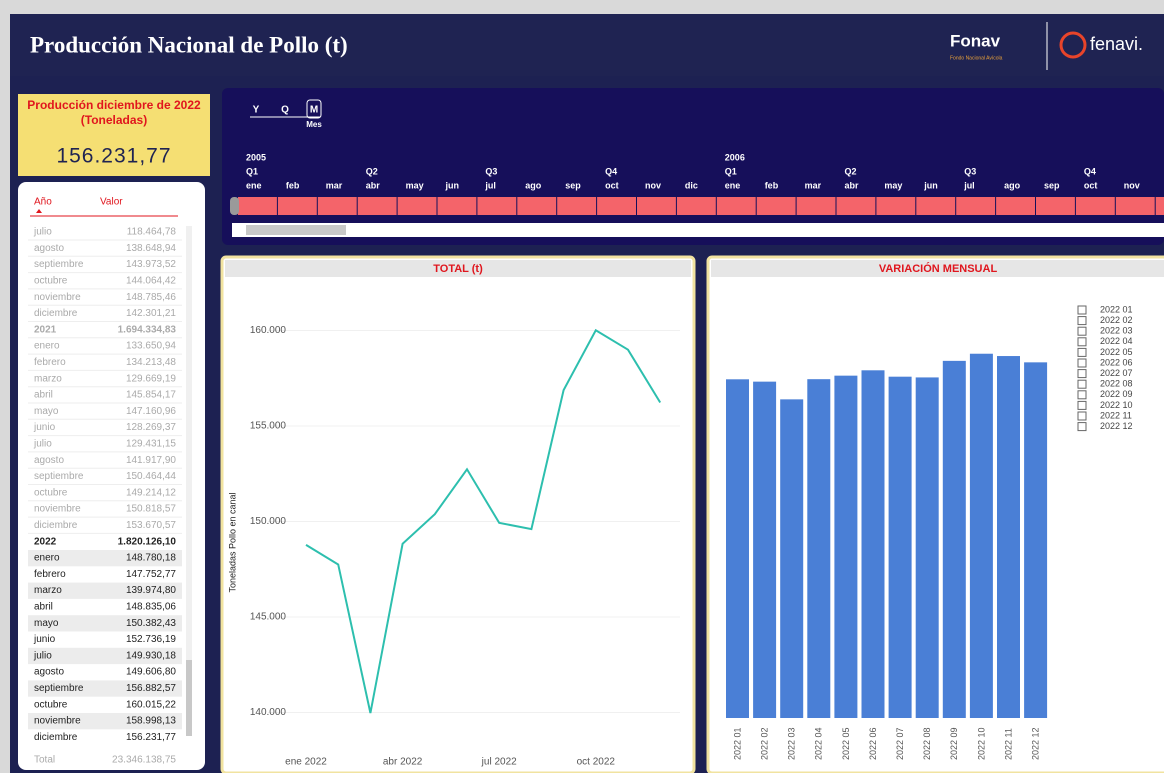 The image size is (1164, 773). I want to click on table-cell: marzo, so click(48, 378).